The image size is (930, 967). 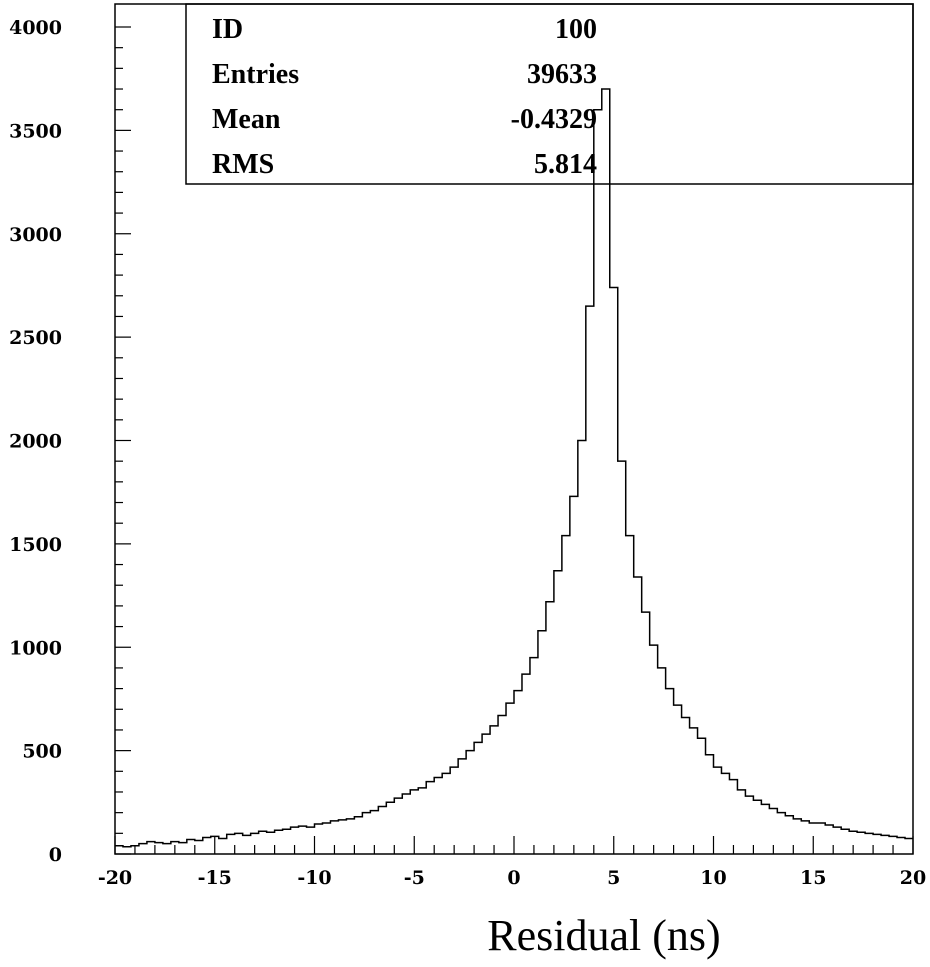 I want to click on x-tick-label: 0, so click(x=513, y=878).